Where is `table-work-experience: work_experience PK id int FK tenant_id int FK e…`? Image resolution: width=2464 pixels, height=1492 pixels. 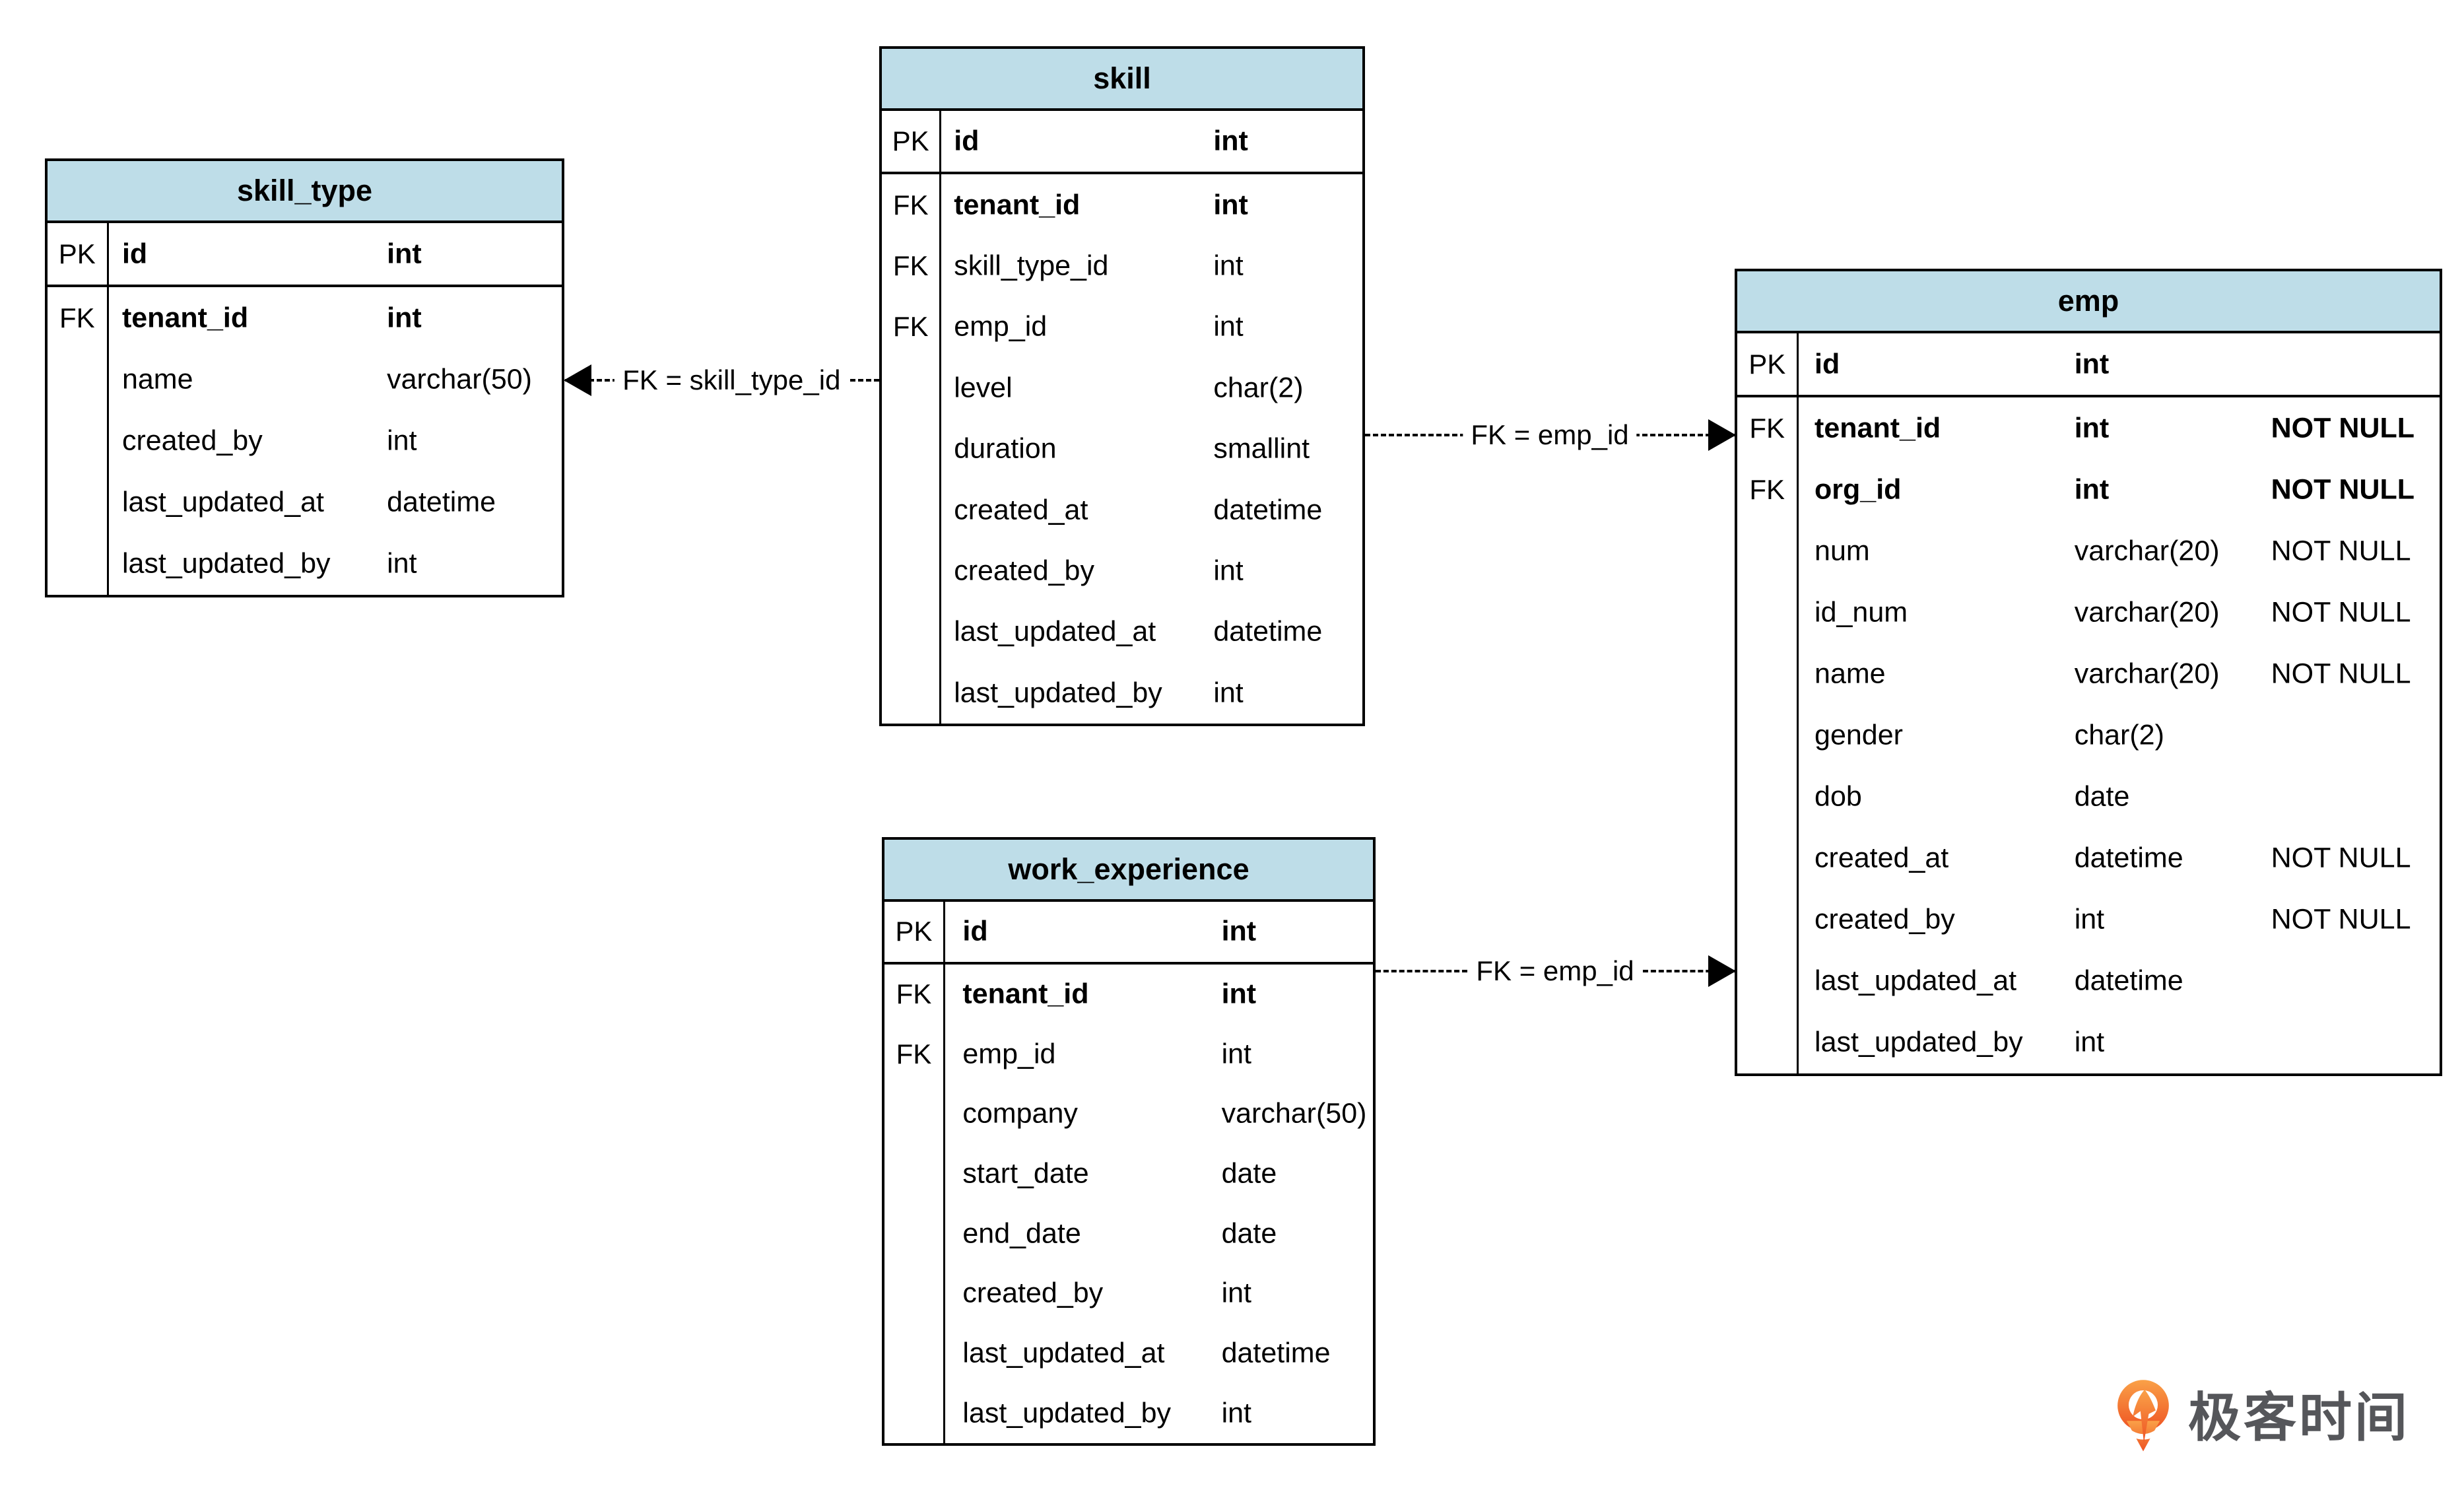
table-work-experience: work_experience PK id int FK tenant_id int FK e… is located at coordinates (1129, 1141).